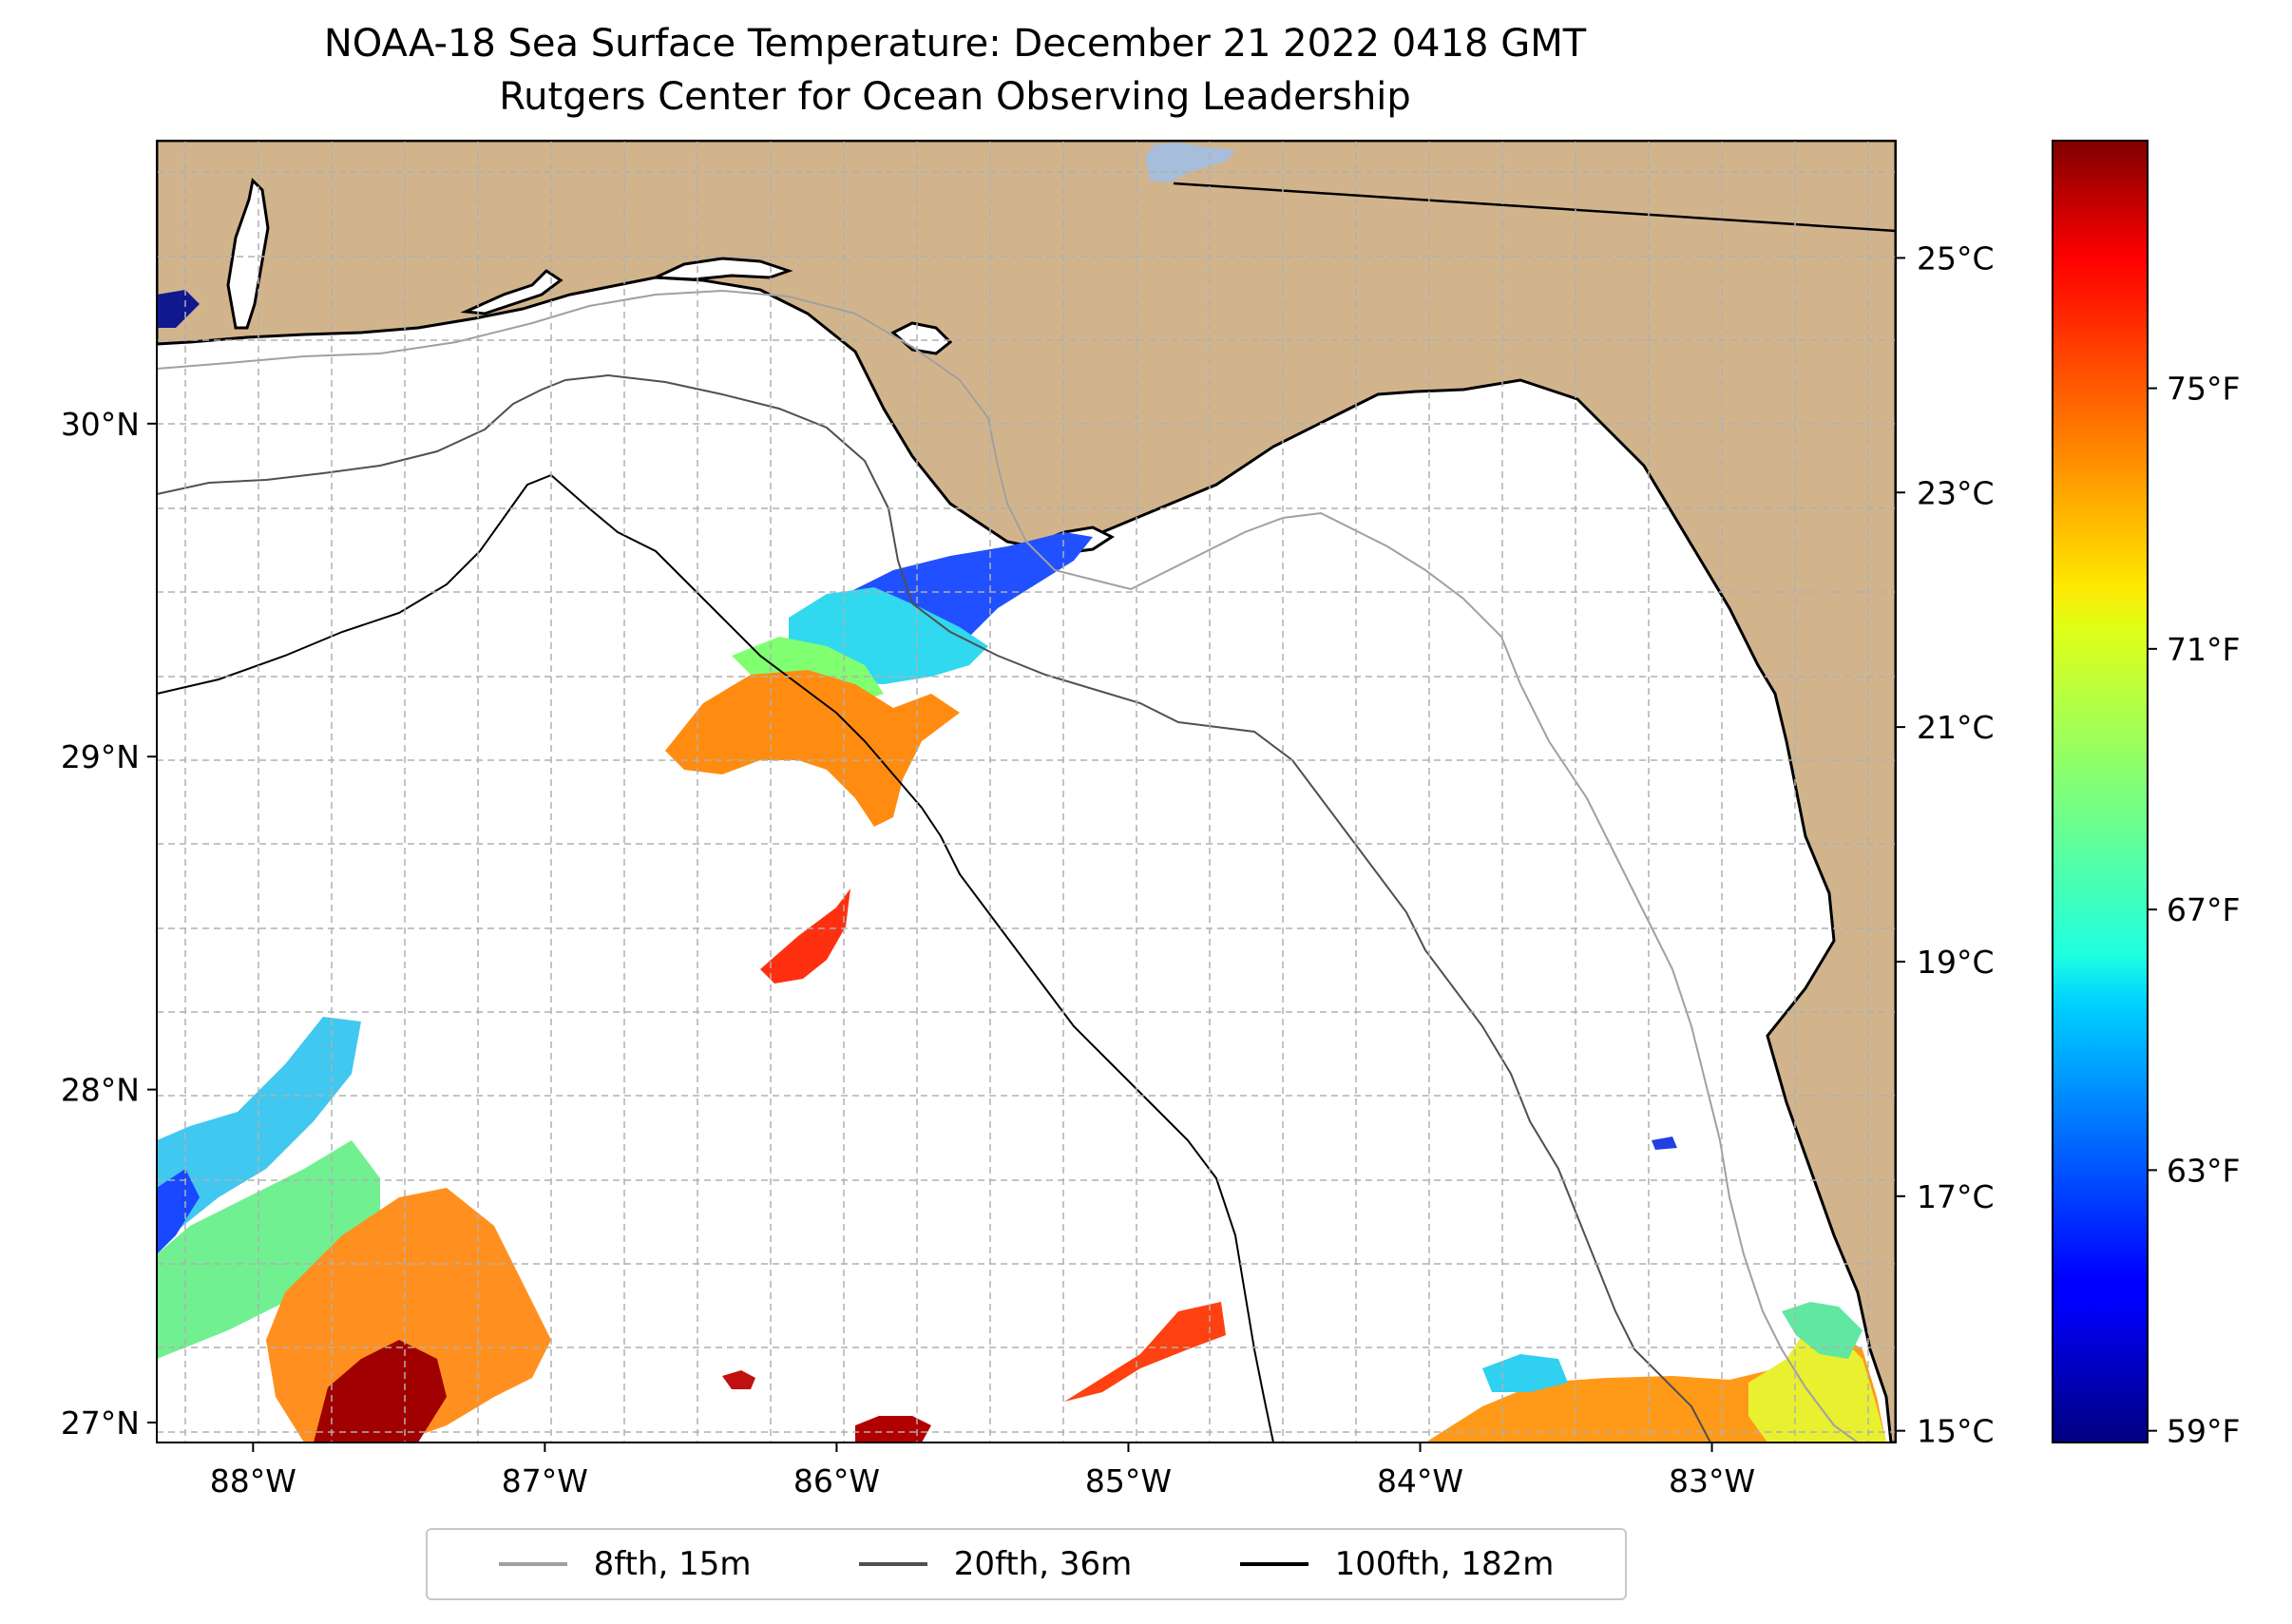 This screenshot has width=2292, height=1624. What do you see at coordinates (100, 756) in the screenshot?
I see `lat-tick-label: 29°N` at bounding box center [100, 756].